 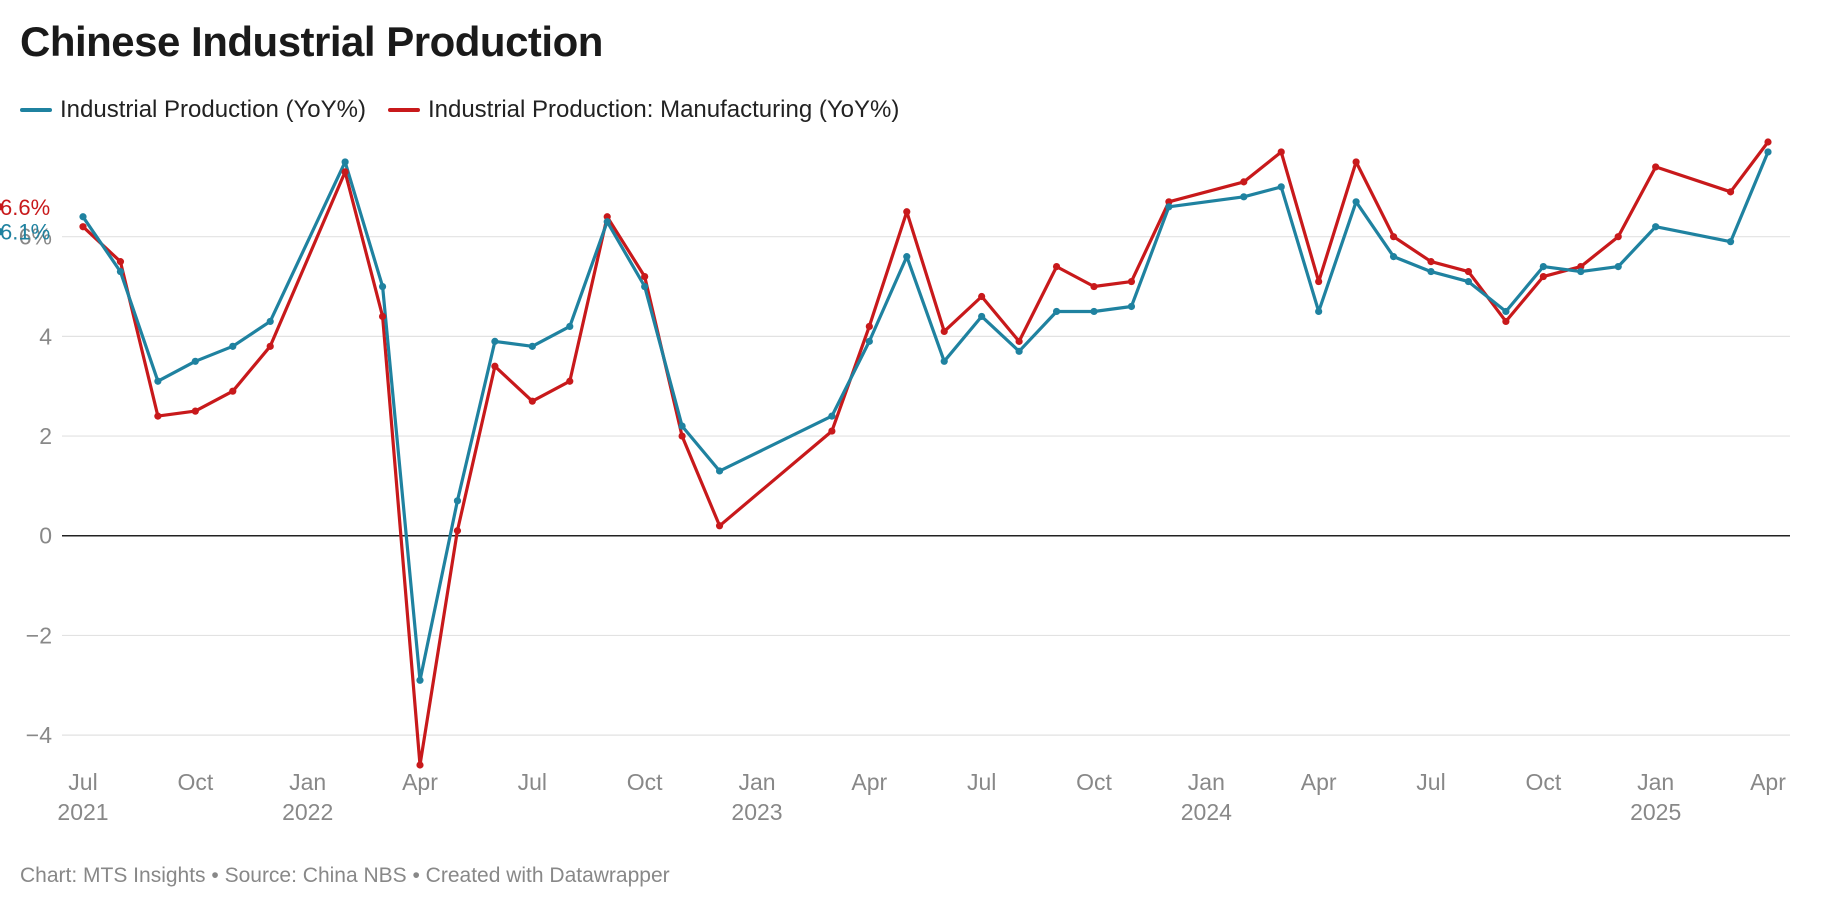 I want to click on legend-swatch-manufacturing, so click(x=403, y=110).